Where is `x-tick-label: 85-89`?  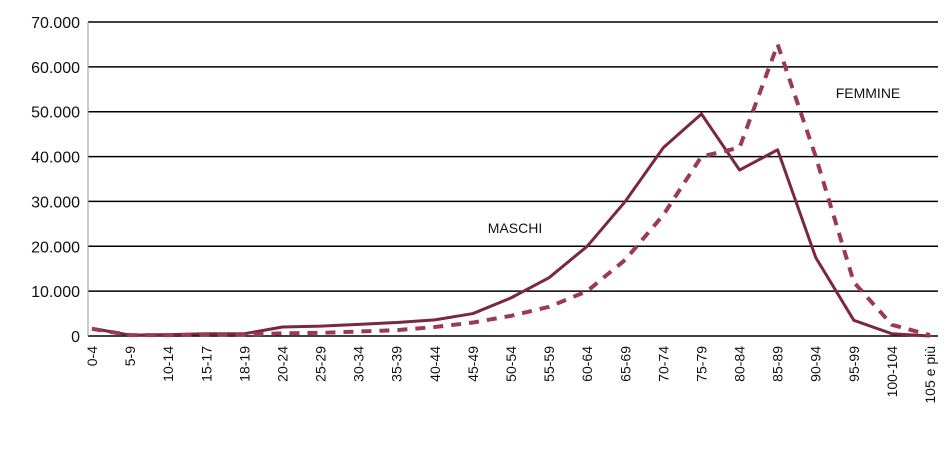
x-tick-label: 85-89 is located at coordinates (778, 364).